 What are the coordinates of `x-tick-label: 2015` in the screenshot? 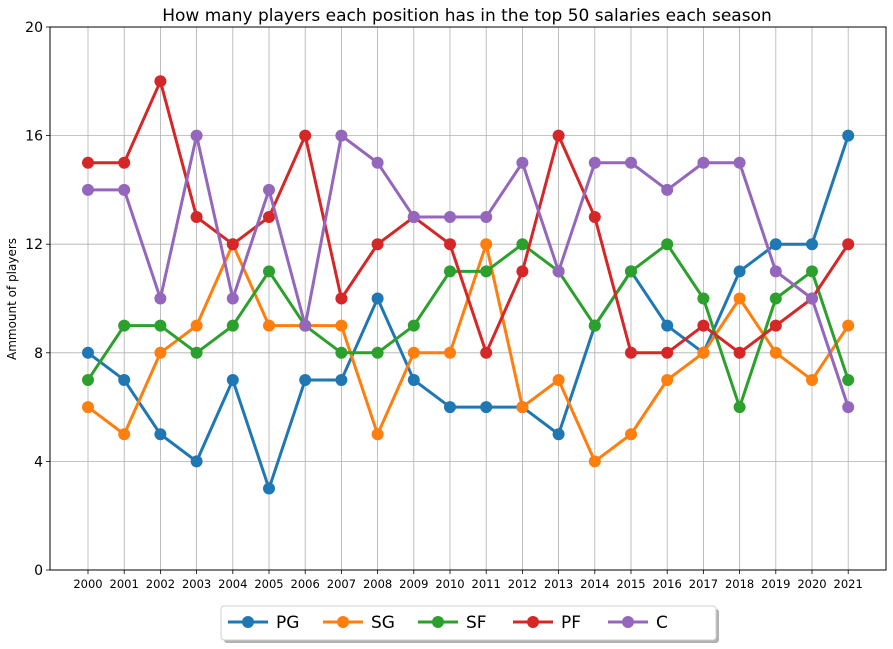 It's located at (630, 584).